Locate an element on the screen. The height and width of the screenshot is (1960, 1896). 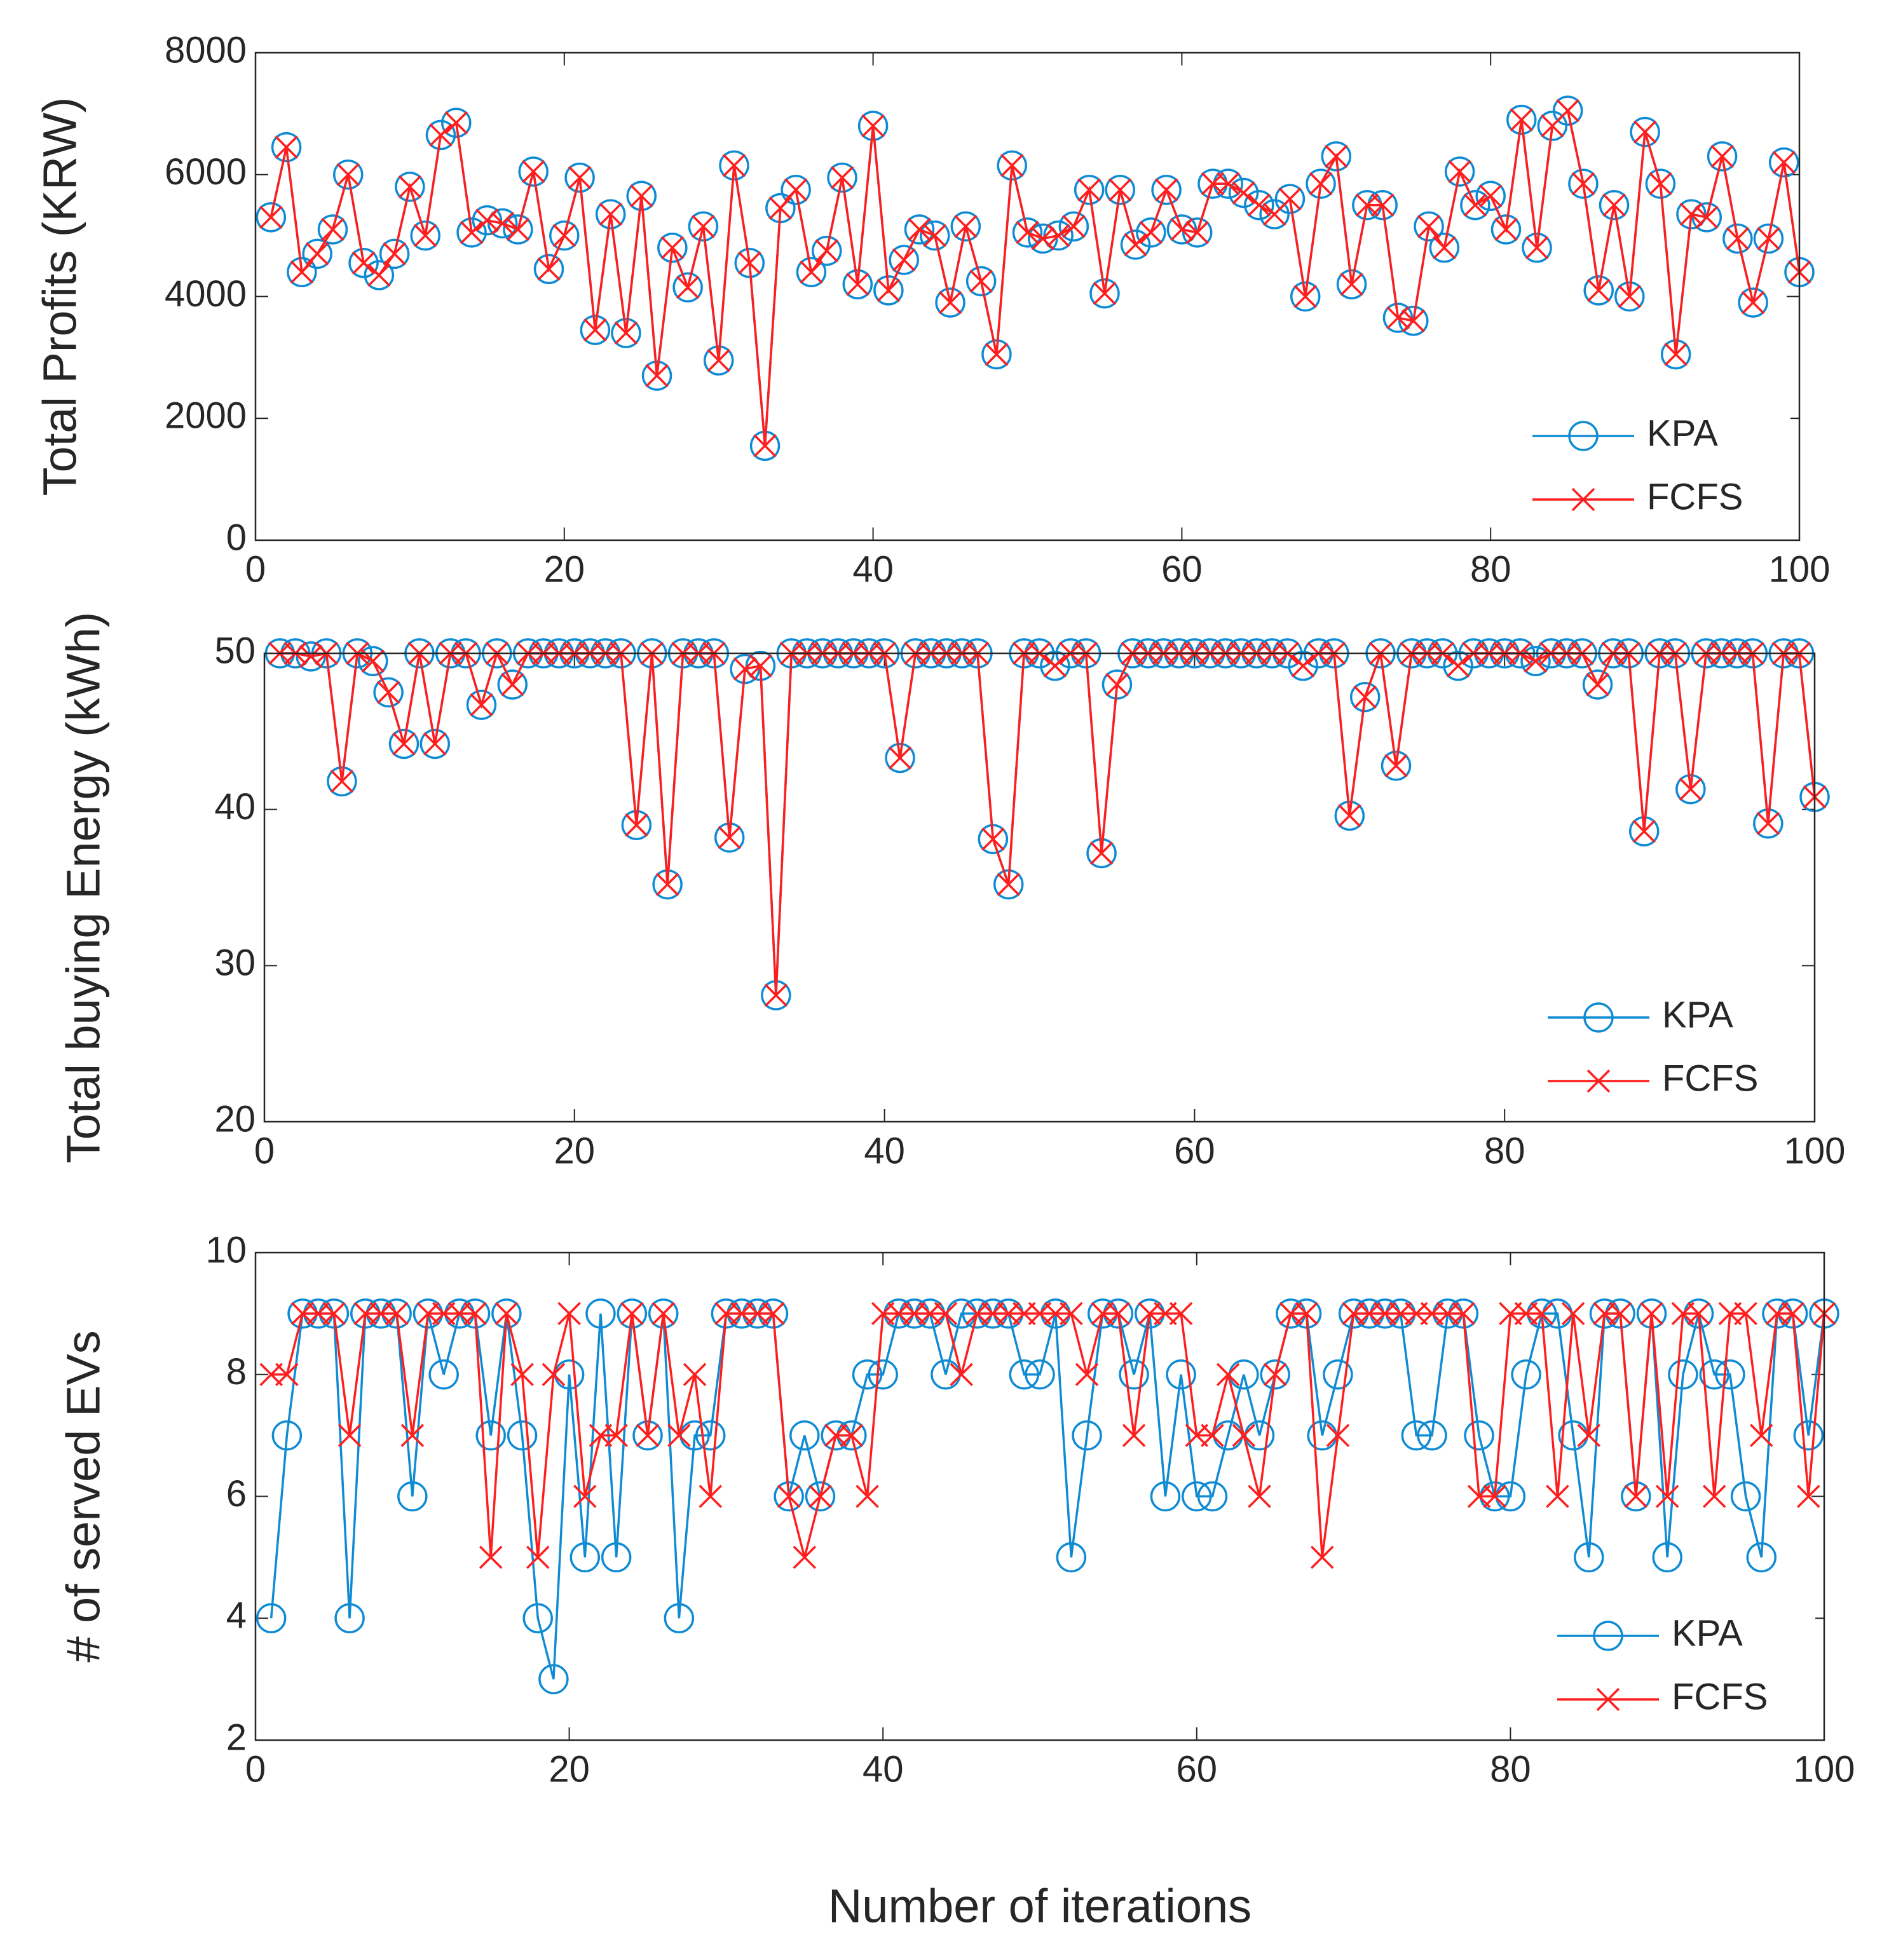
x-tick-label: 0 is located at coordinates (256, 569).